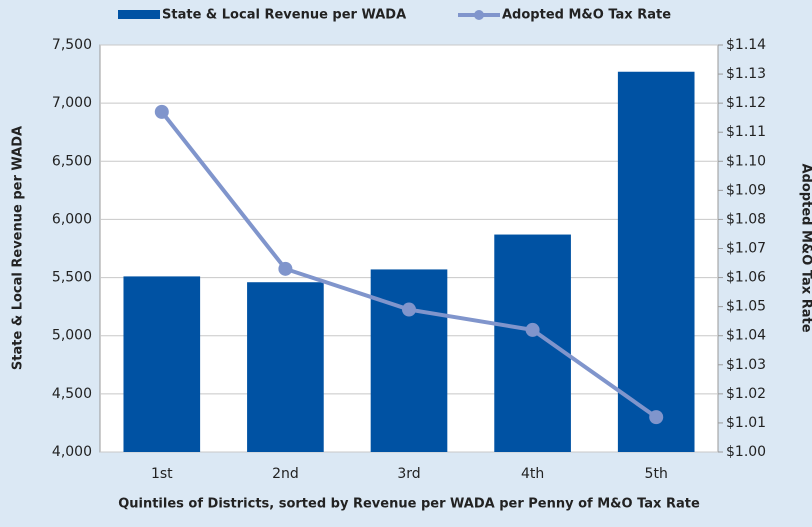 The height and width of the screenshot is (527, 812). What do you see at coordinates (656, 474) in the screenshot?
I see `x-tick-label: 5th` at bounding box center [656, 474].